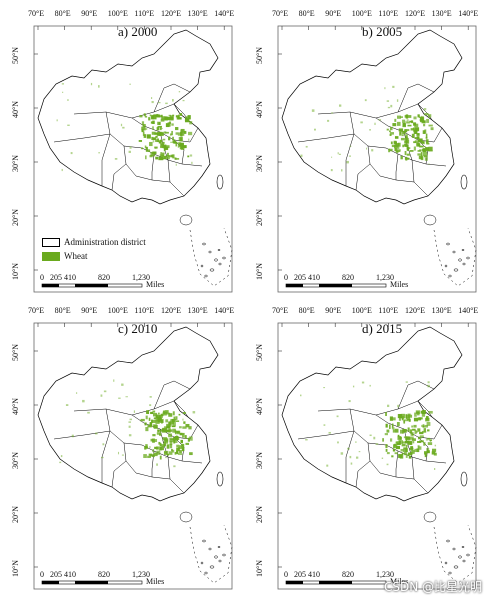 The width and height of the screenshot is (492, 603). I want to click on scale-tick-label: 0, so click(42, 574).